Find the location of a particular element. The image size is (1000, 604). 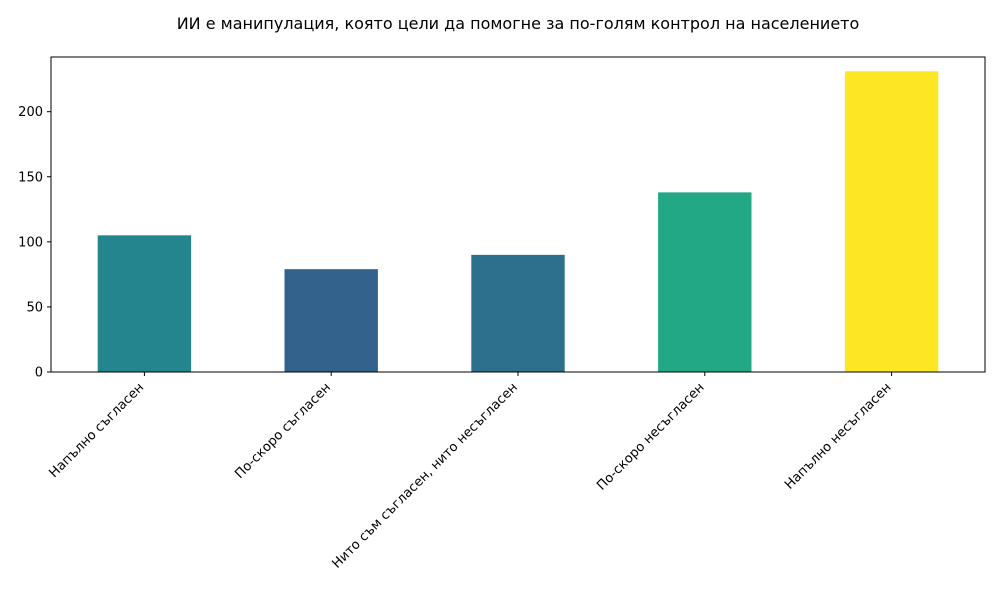

x-tick-label: По-скоро съгласен is located at coordinates (283, 431).